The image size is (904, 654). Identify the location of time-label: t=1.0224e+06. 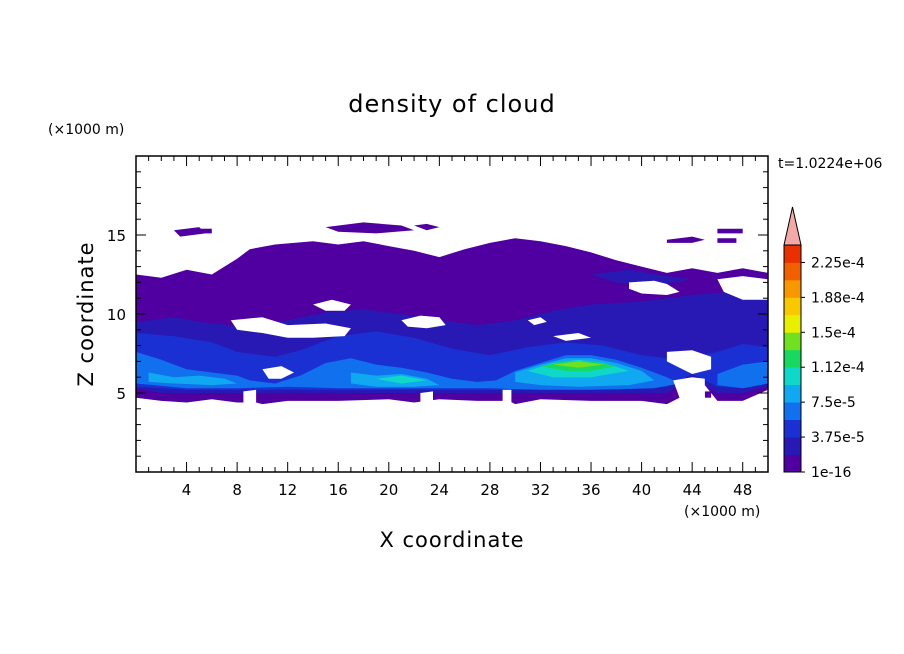
(830, 164).